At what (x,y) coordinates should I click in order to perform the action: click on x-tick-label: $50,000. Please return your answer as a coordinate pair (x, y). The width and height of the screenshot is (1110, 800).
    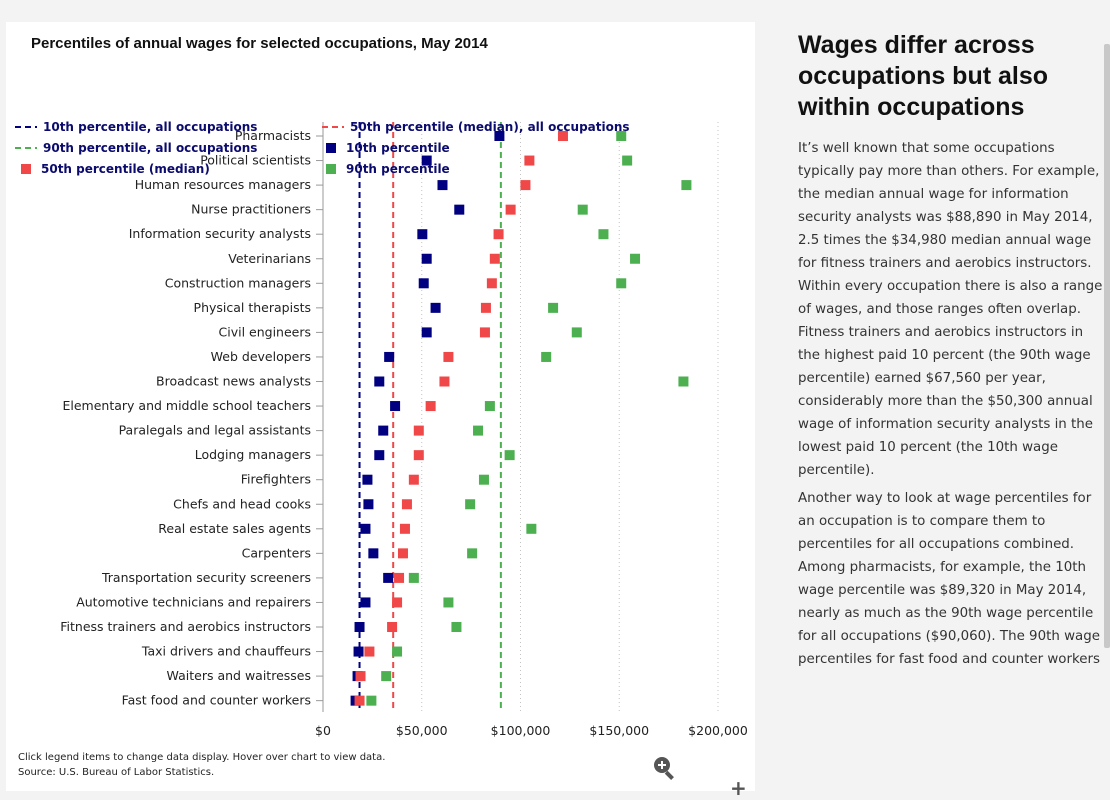
    Looking at the image, I should click on (422, 730).